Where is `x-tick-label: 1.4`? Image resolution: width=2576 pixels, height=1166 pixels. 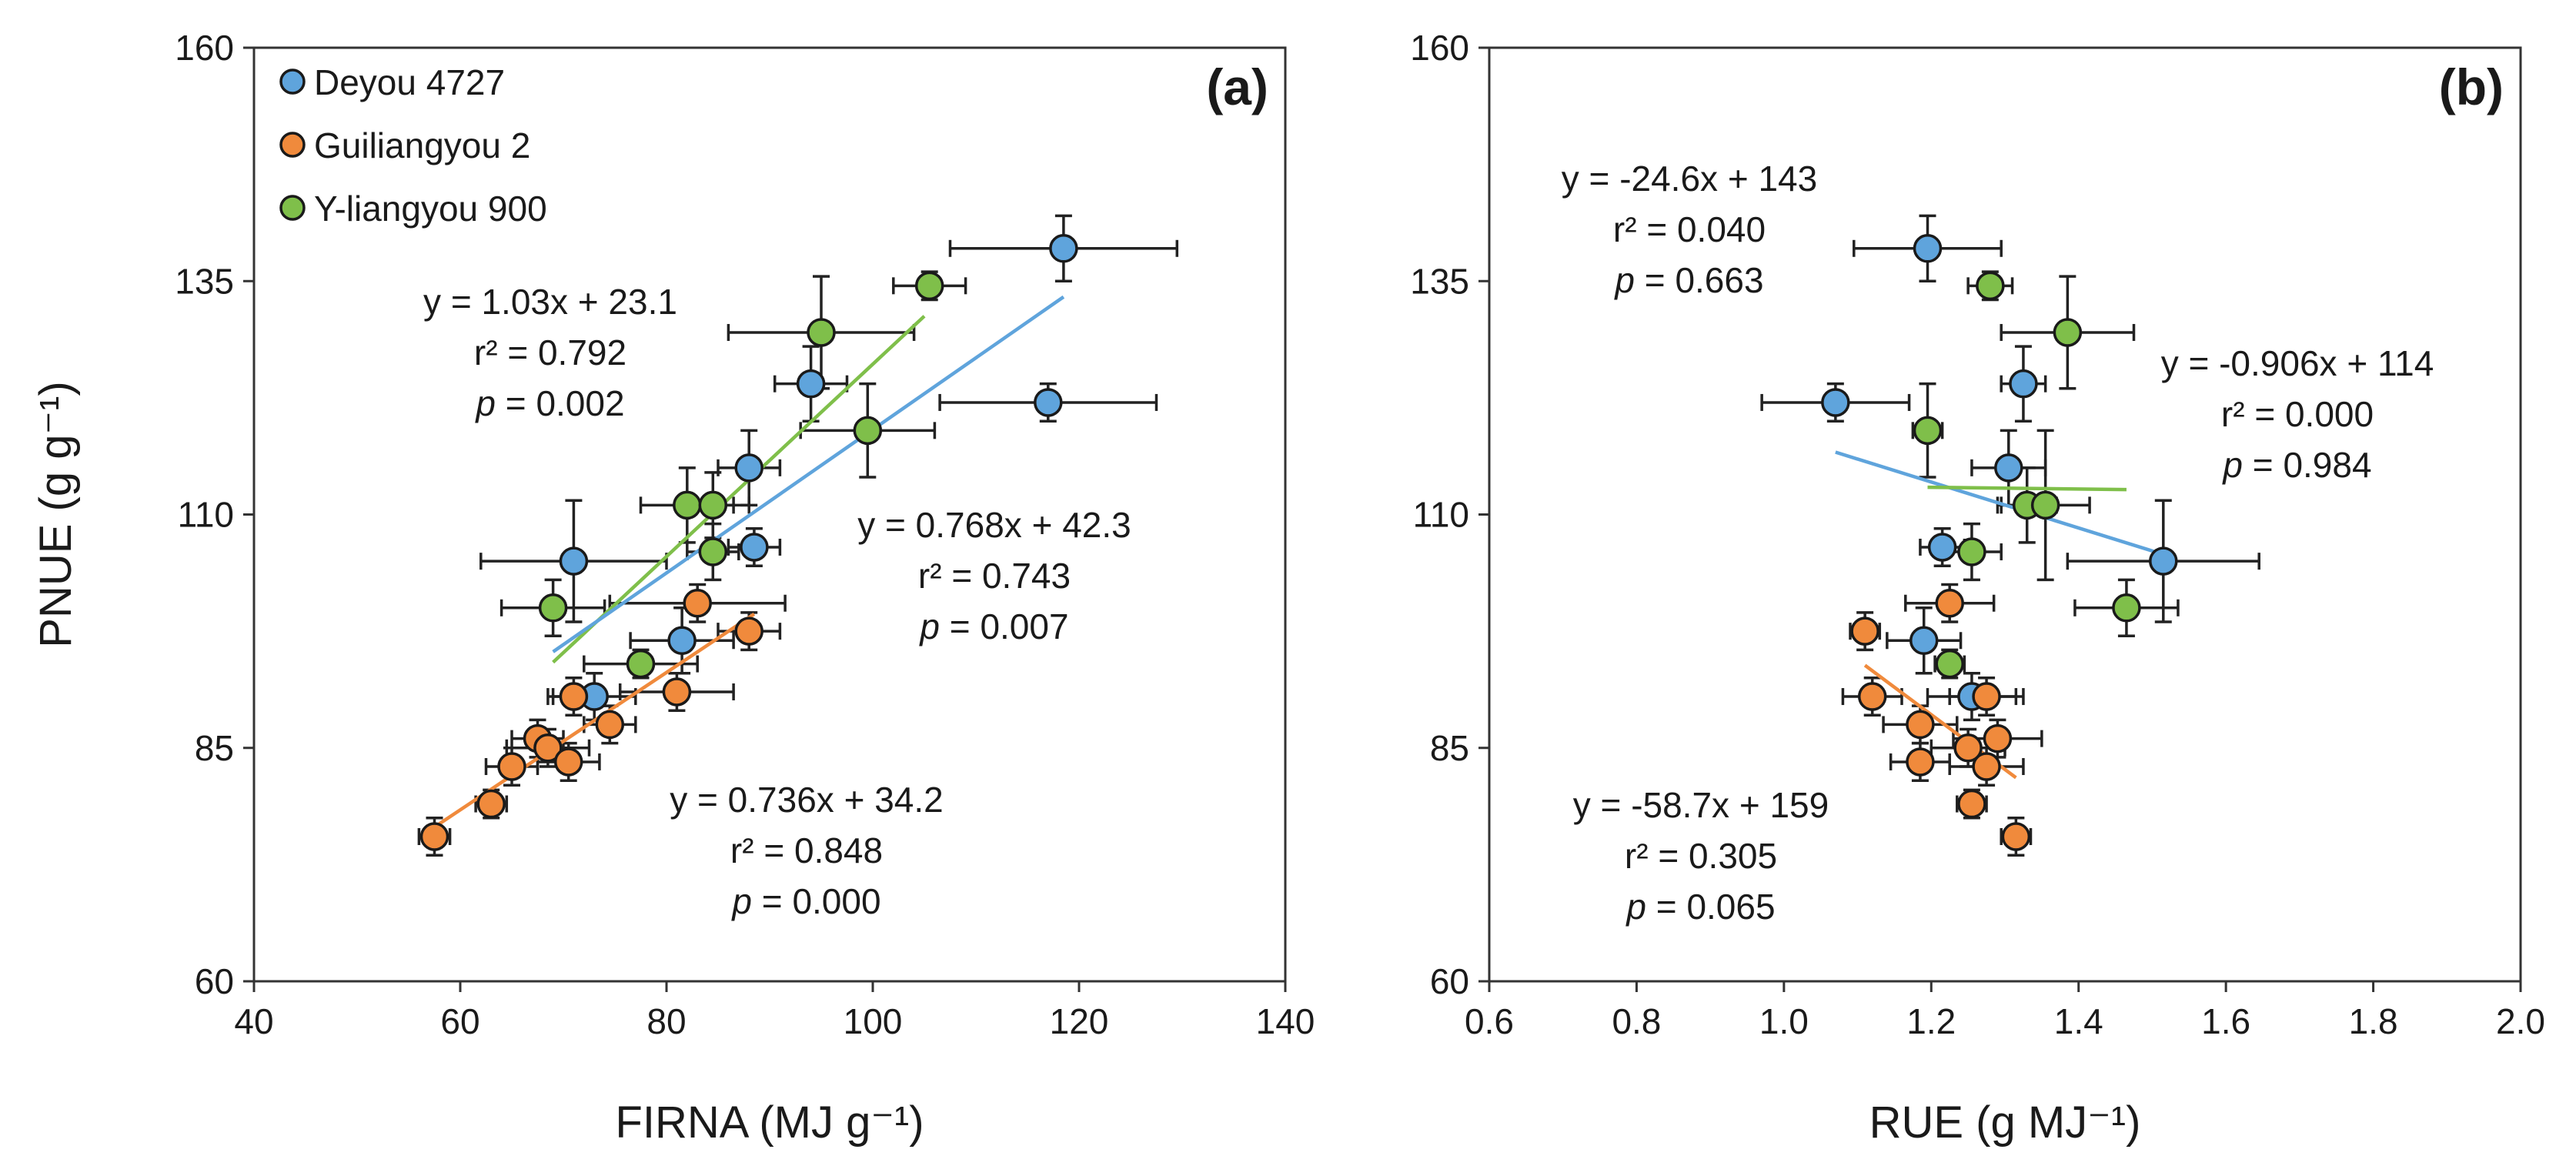 x-tick-label: 1.4 is located at coordinates (2078, 1021).